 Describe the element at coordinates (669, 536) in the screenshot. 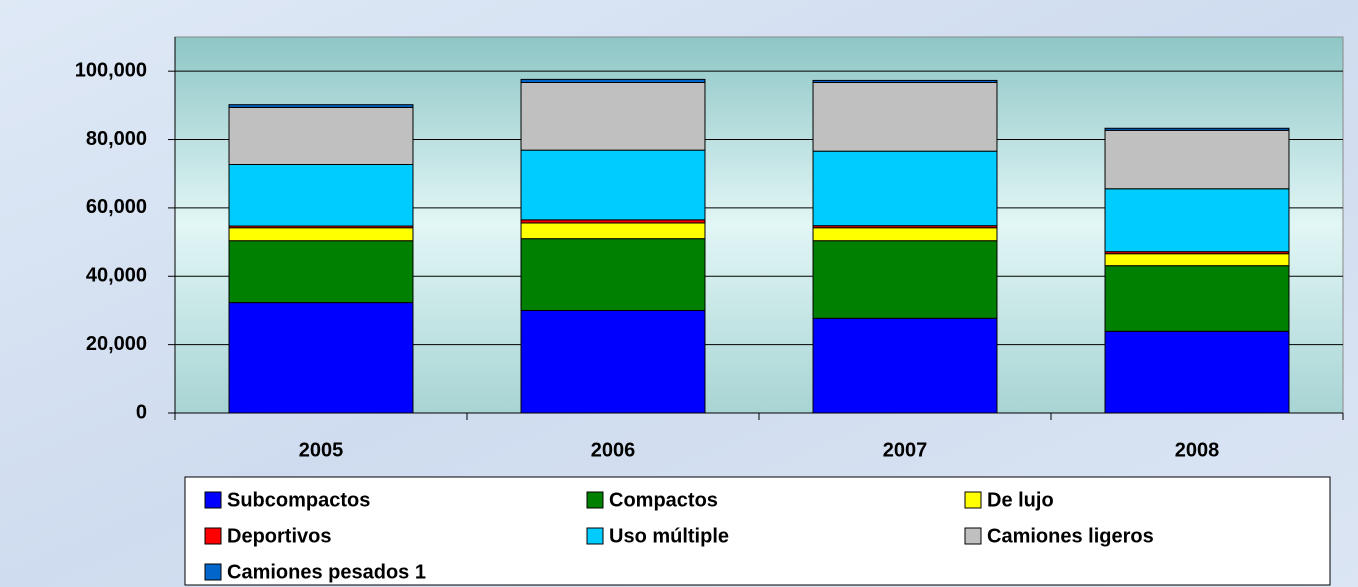

I see `legend-label: Uso múltiple` at that location.